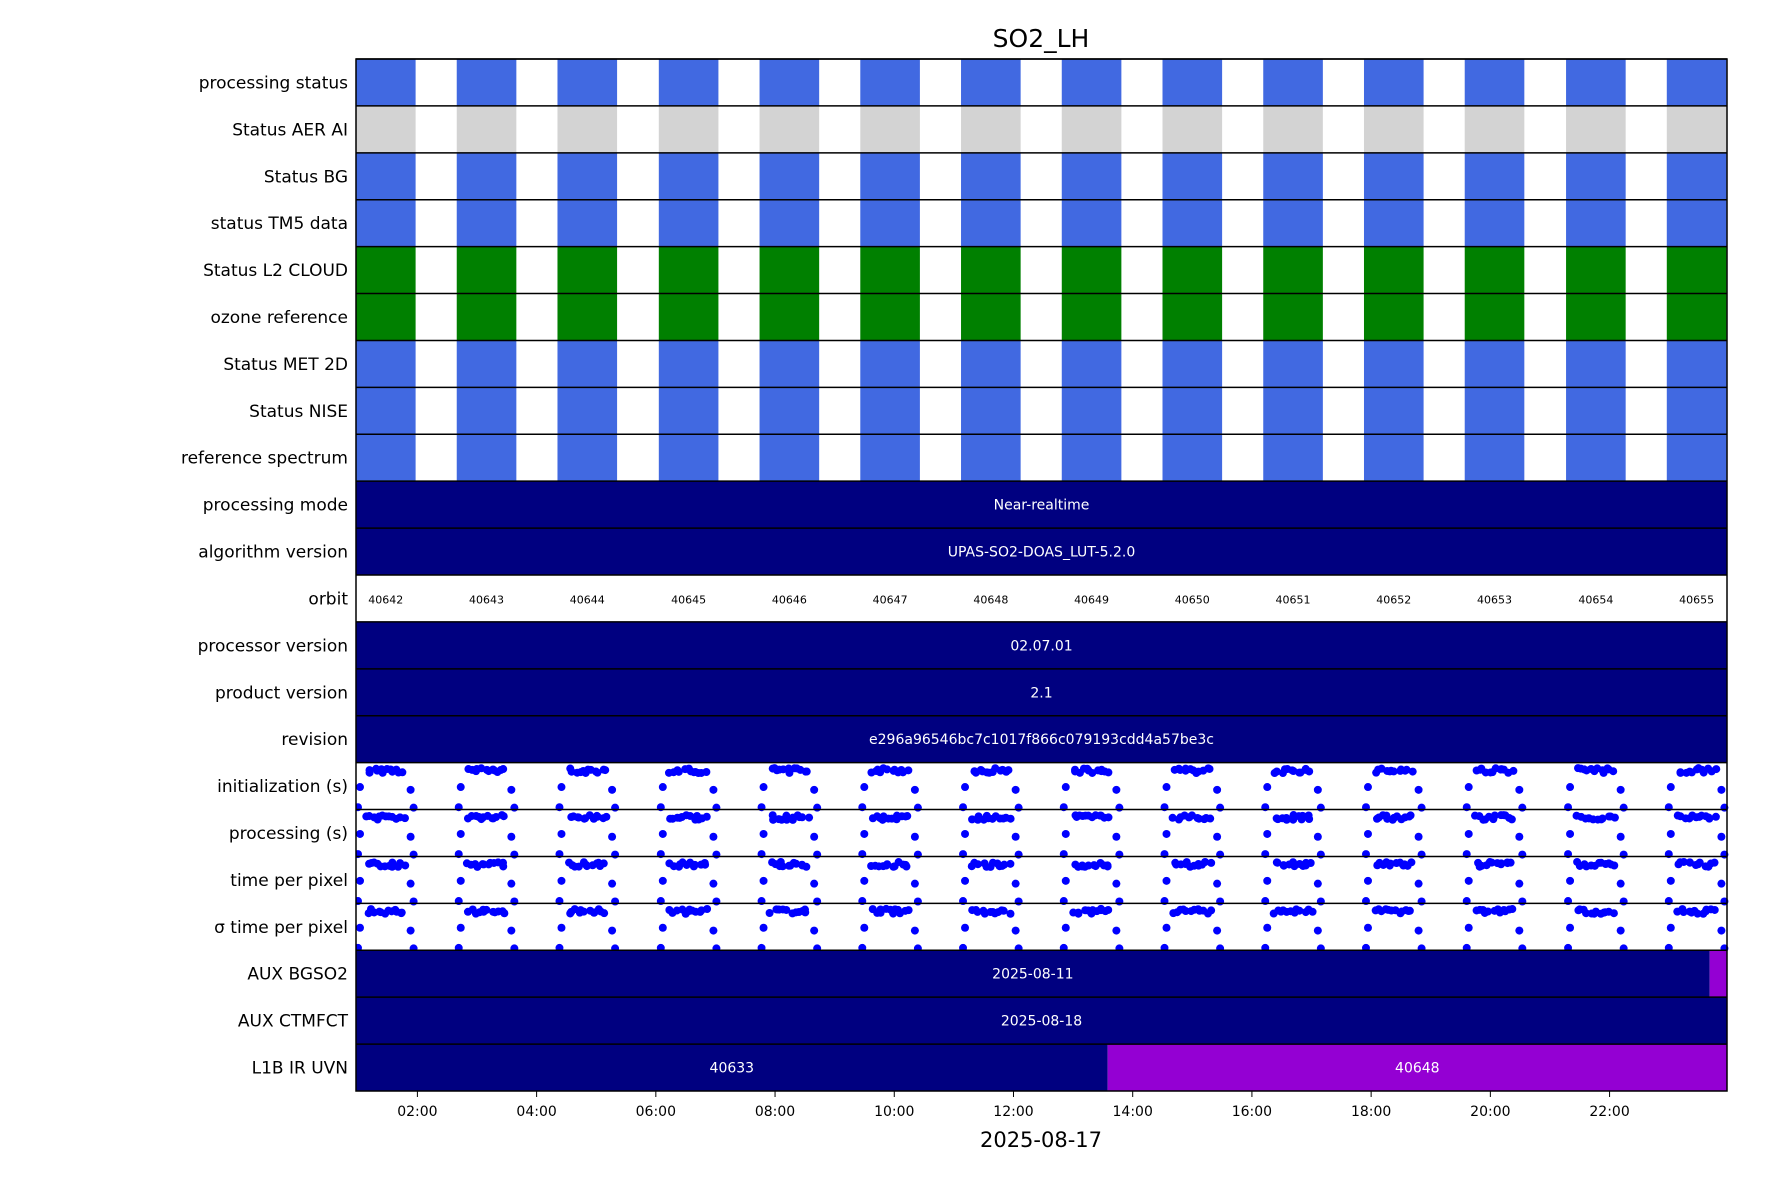  I want to click on row-time-per-pixel: σ time per pixel, so click(971, 927).